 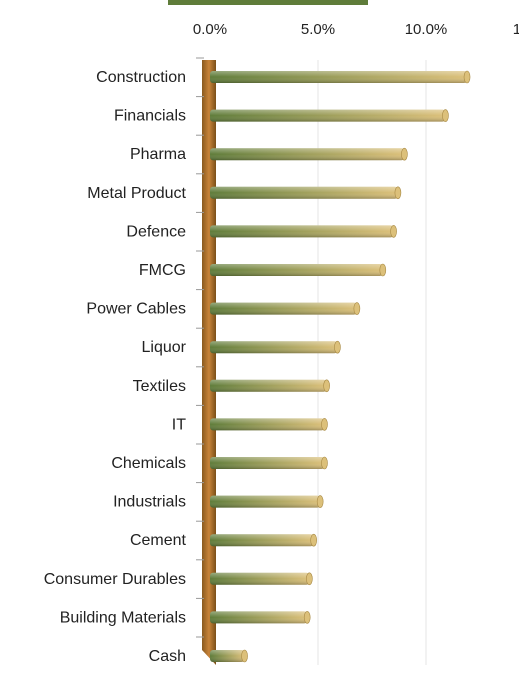 What do you see at coordinates (516, 29) in the screenshot?
I see `x-tick-label: 15.0%` at bounding box center [516, 29].